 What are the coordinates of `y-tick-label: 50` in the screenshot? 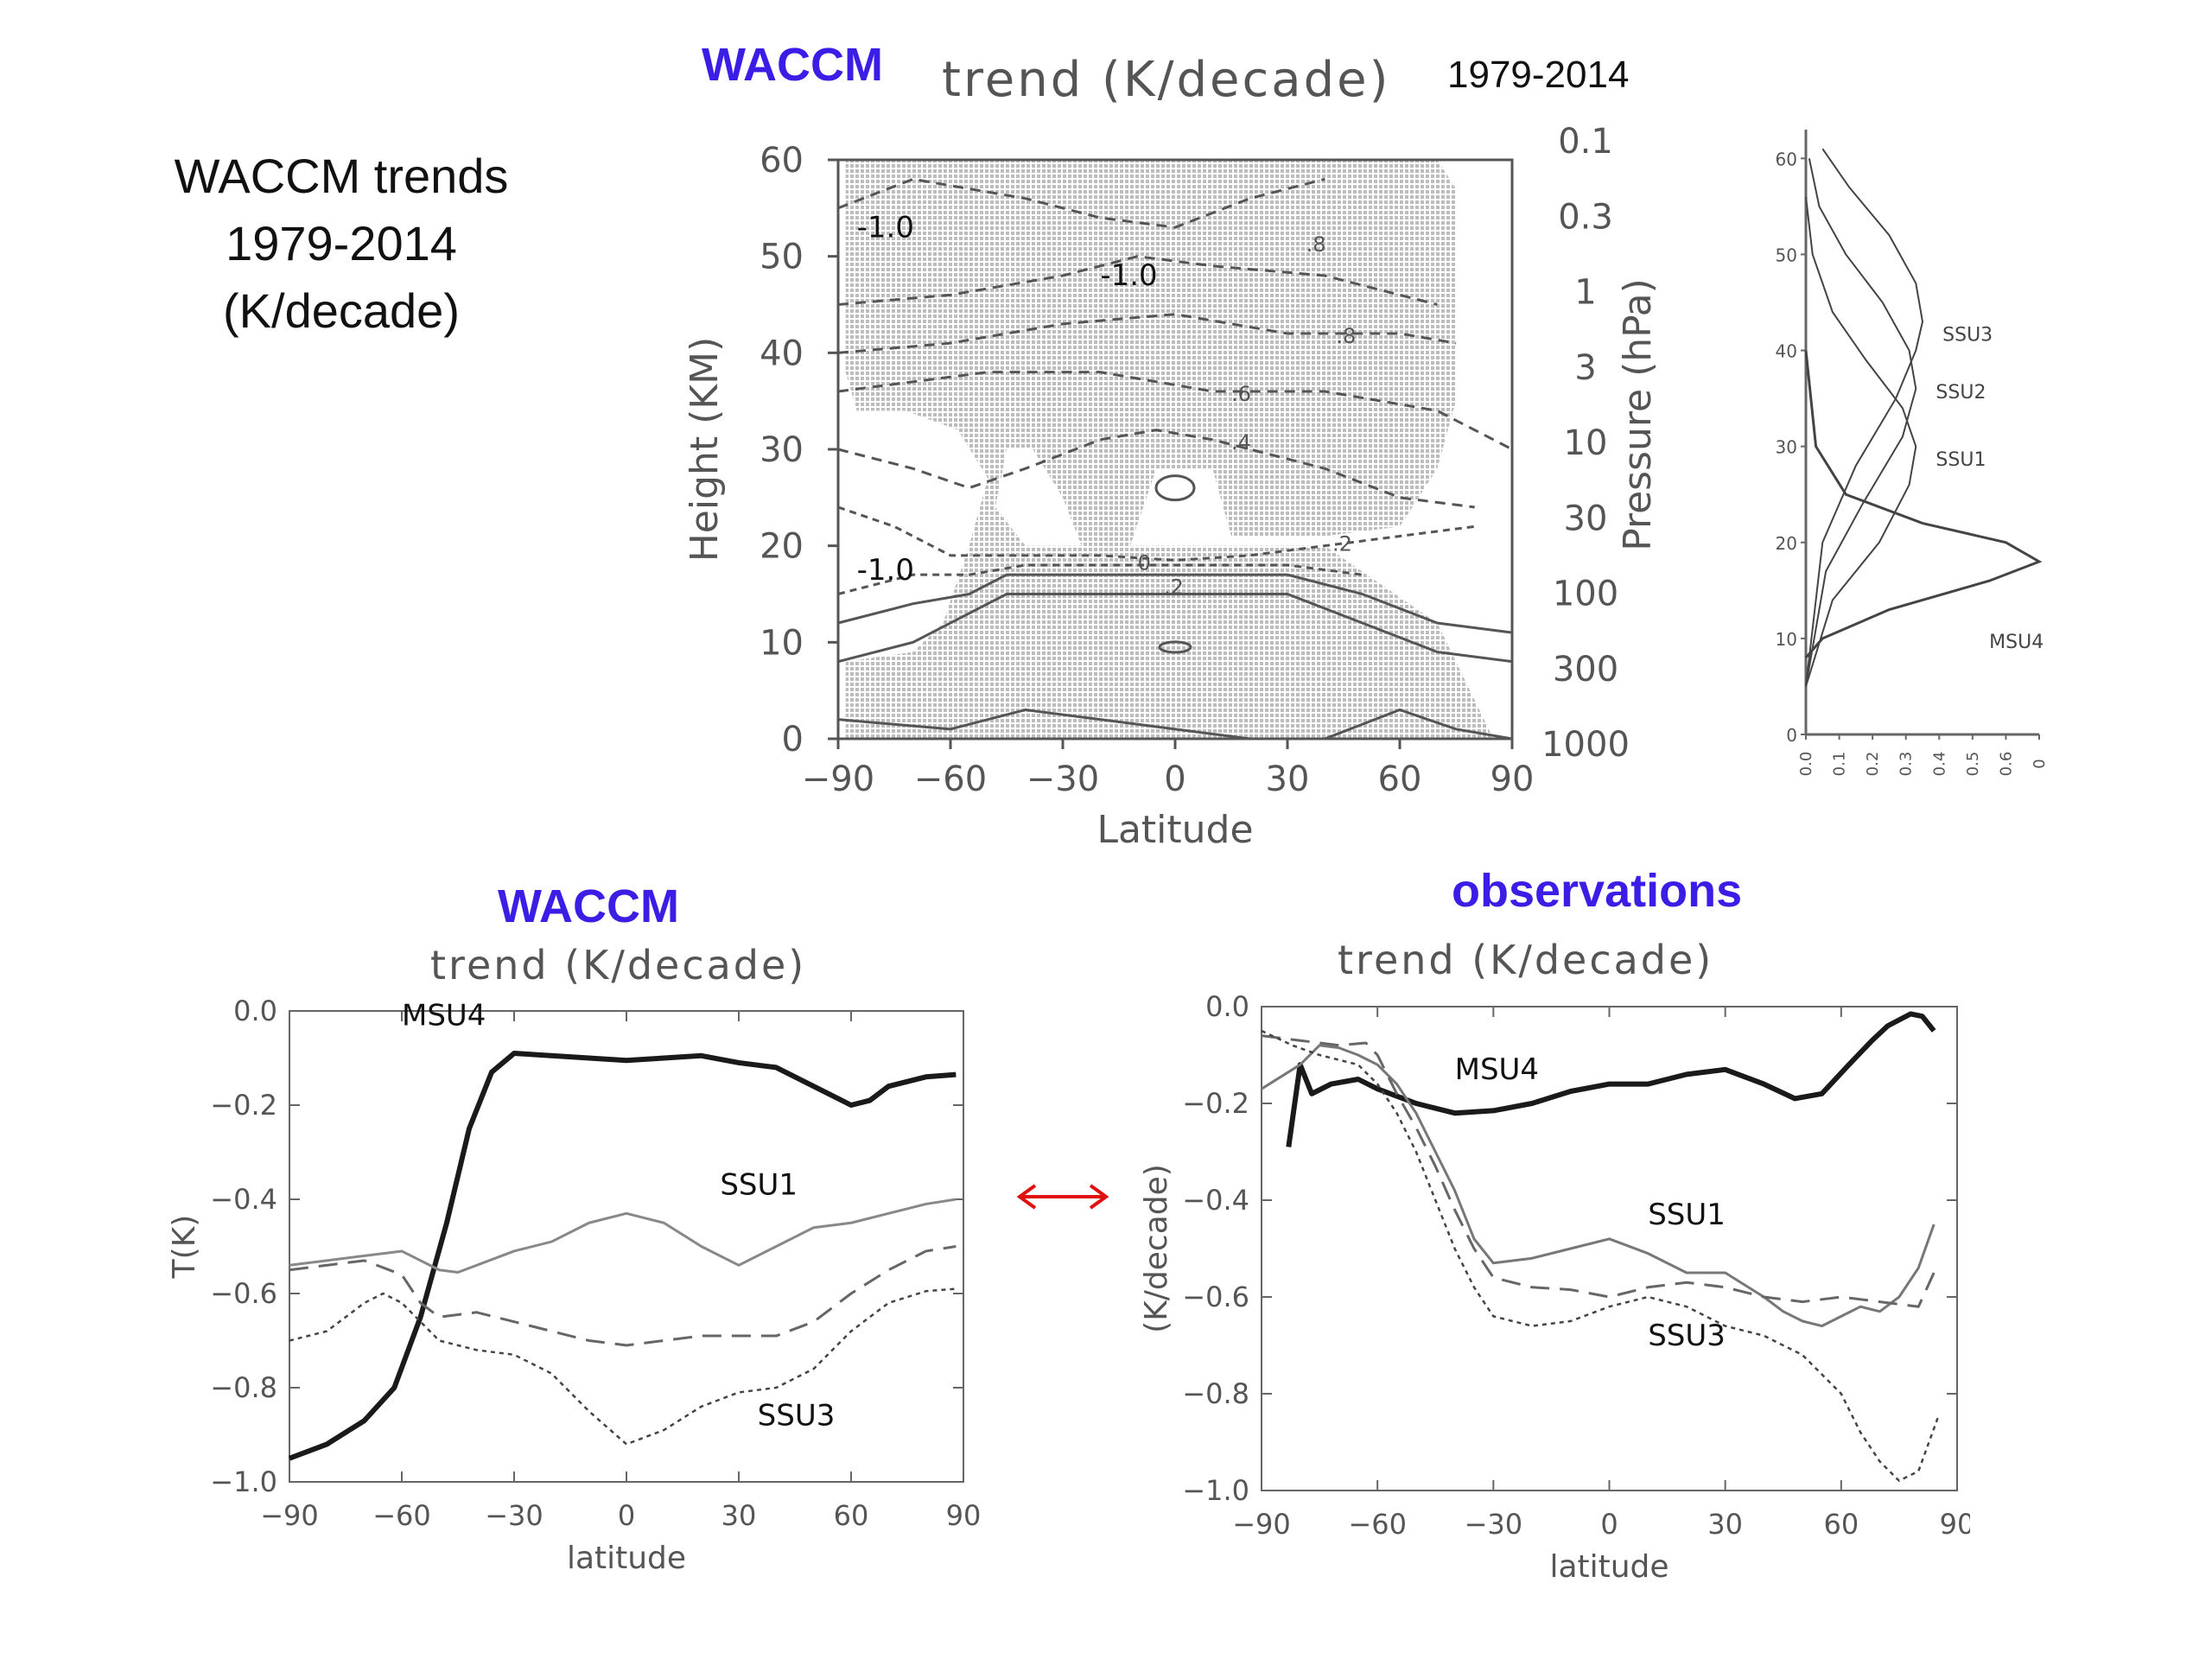 It's located at (782, 257).